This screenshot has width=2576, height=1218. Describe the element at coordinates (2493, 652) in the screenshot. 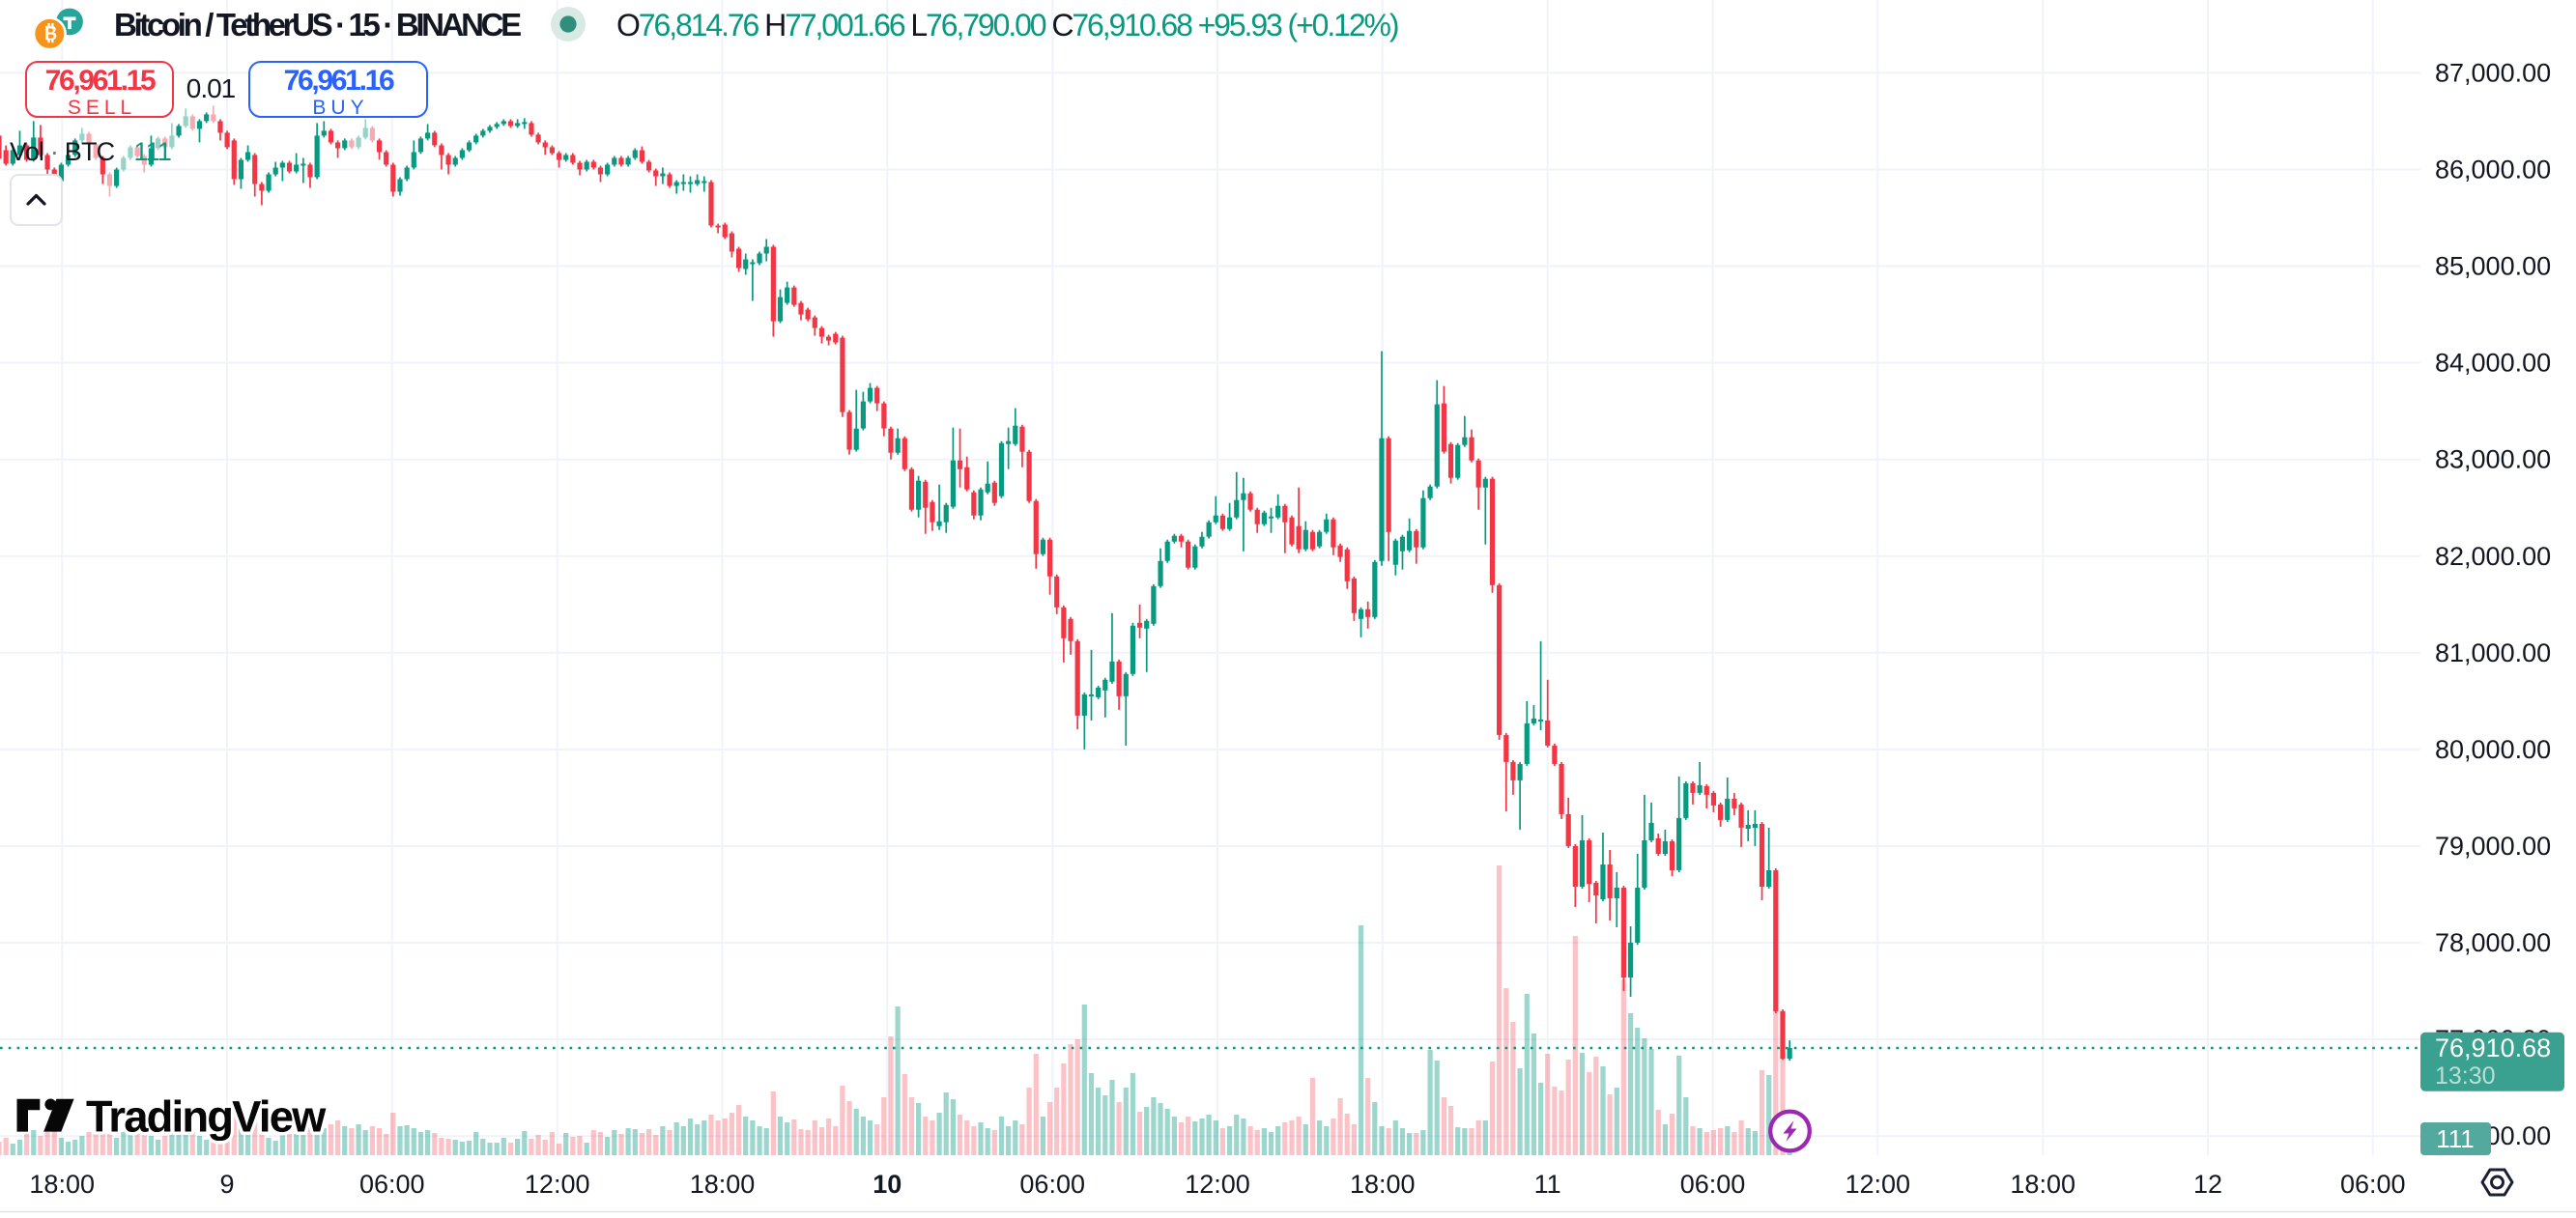

I see `svg-text: 81,000.00` at that location.